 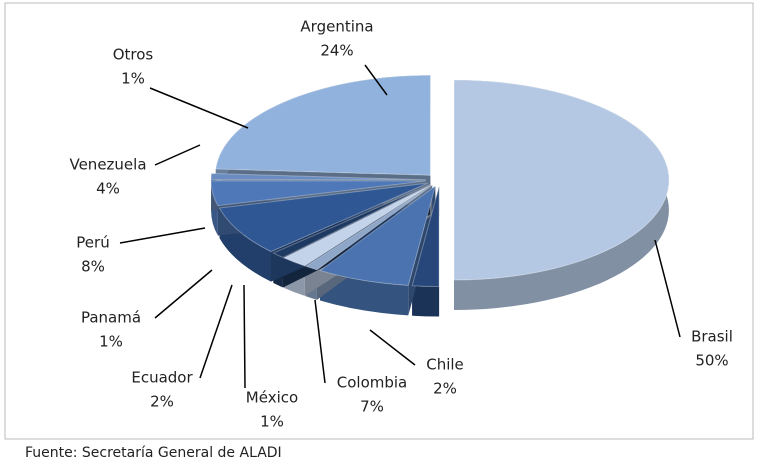 What do you see at coordinates (153, 453) in the screenshot?
I see `source-note: Fuente: Secretaría General de ALADI` at bounding box center [153, 453].